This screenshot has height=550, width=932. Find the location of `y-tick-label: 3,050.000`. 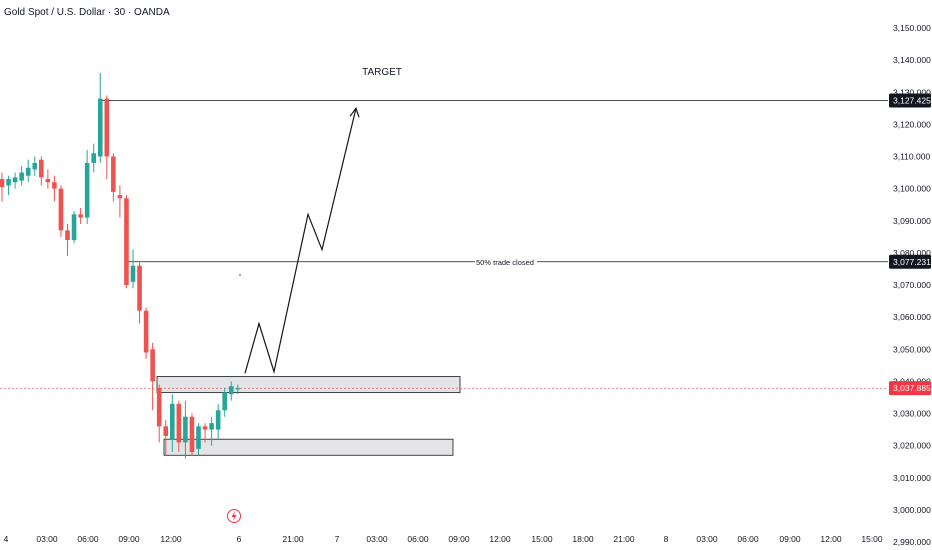

y-tick-label: 3,050.000 is located at coordinates (912, 349).